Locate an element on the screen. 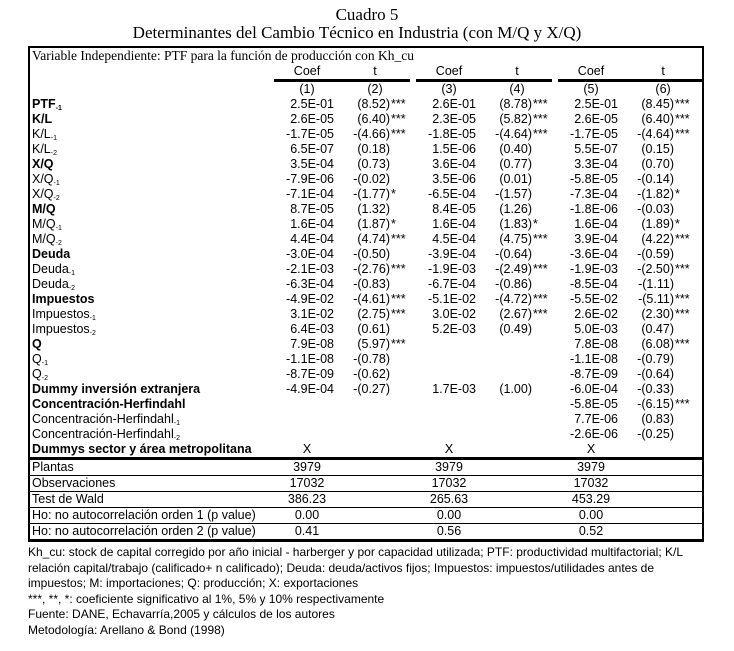 The height and width of the screenshot is (651, 734). t-value: -(0.83) is located at coordinates (371, 284).